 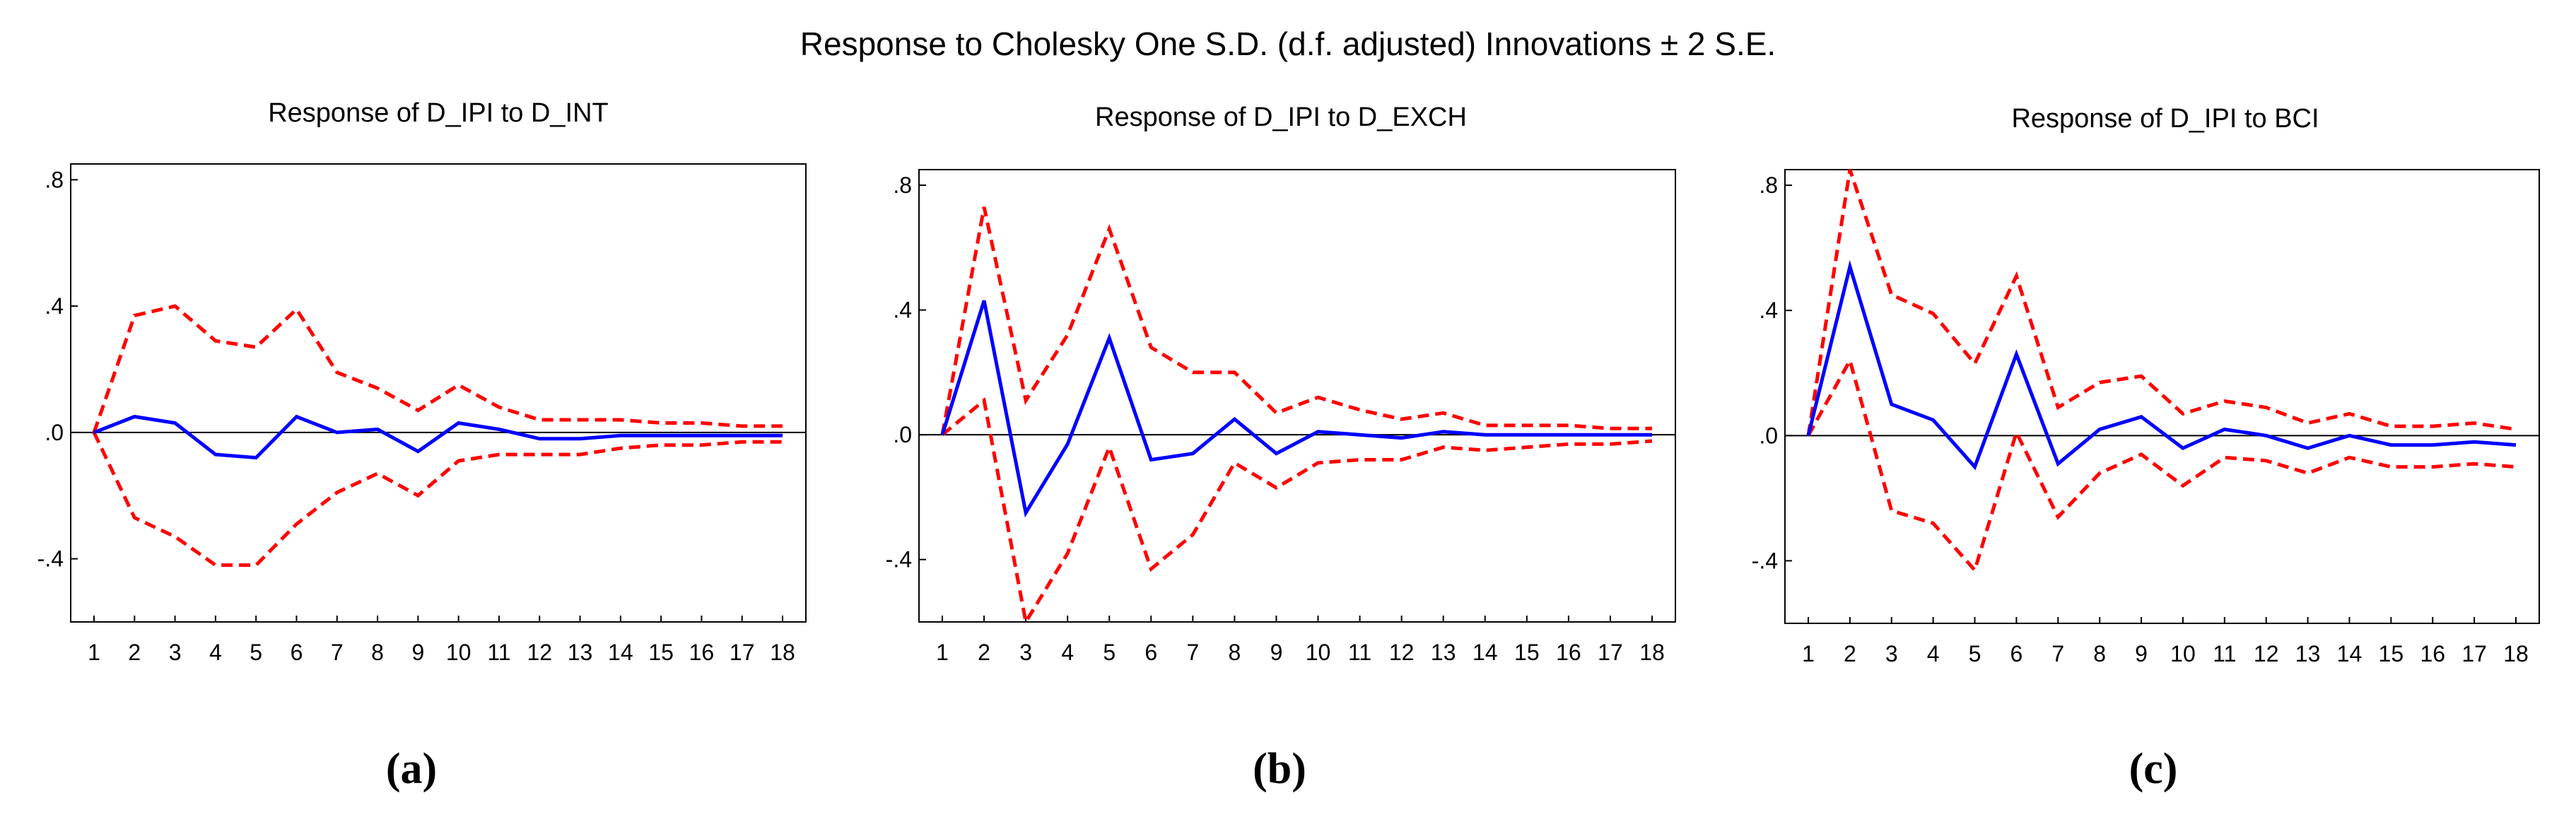 What do you see at coordinates (1280, 769) in the screenshot?
I see `panel-caption: (b)` at bounding box center [1280, 769].